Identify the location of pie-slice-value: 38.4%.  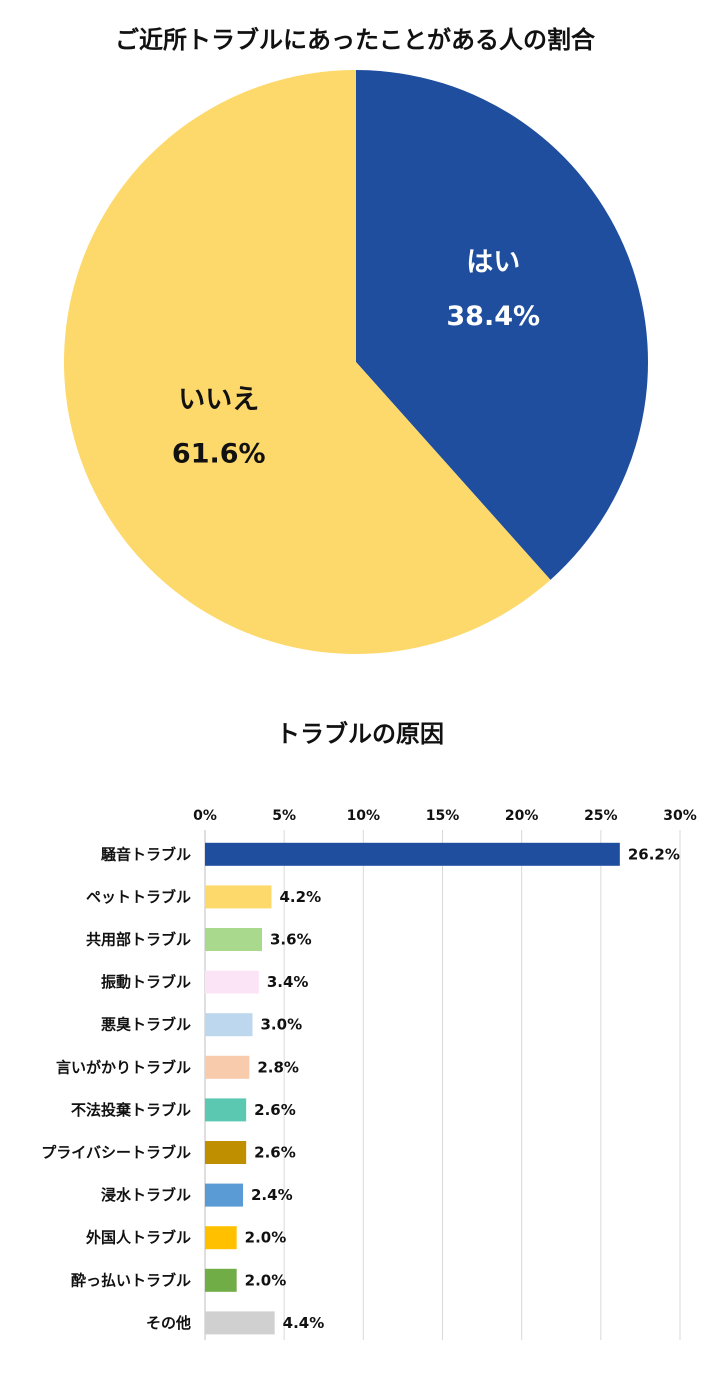
(493, 316).